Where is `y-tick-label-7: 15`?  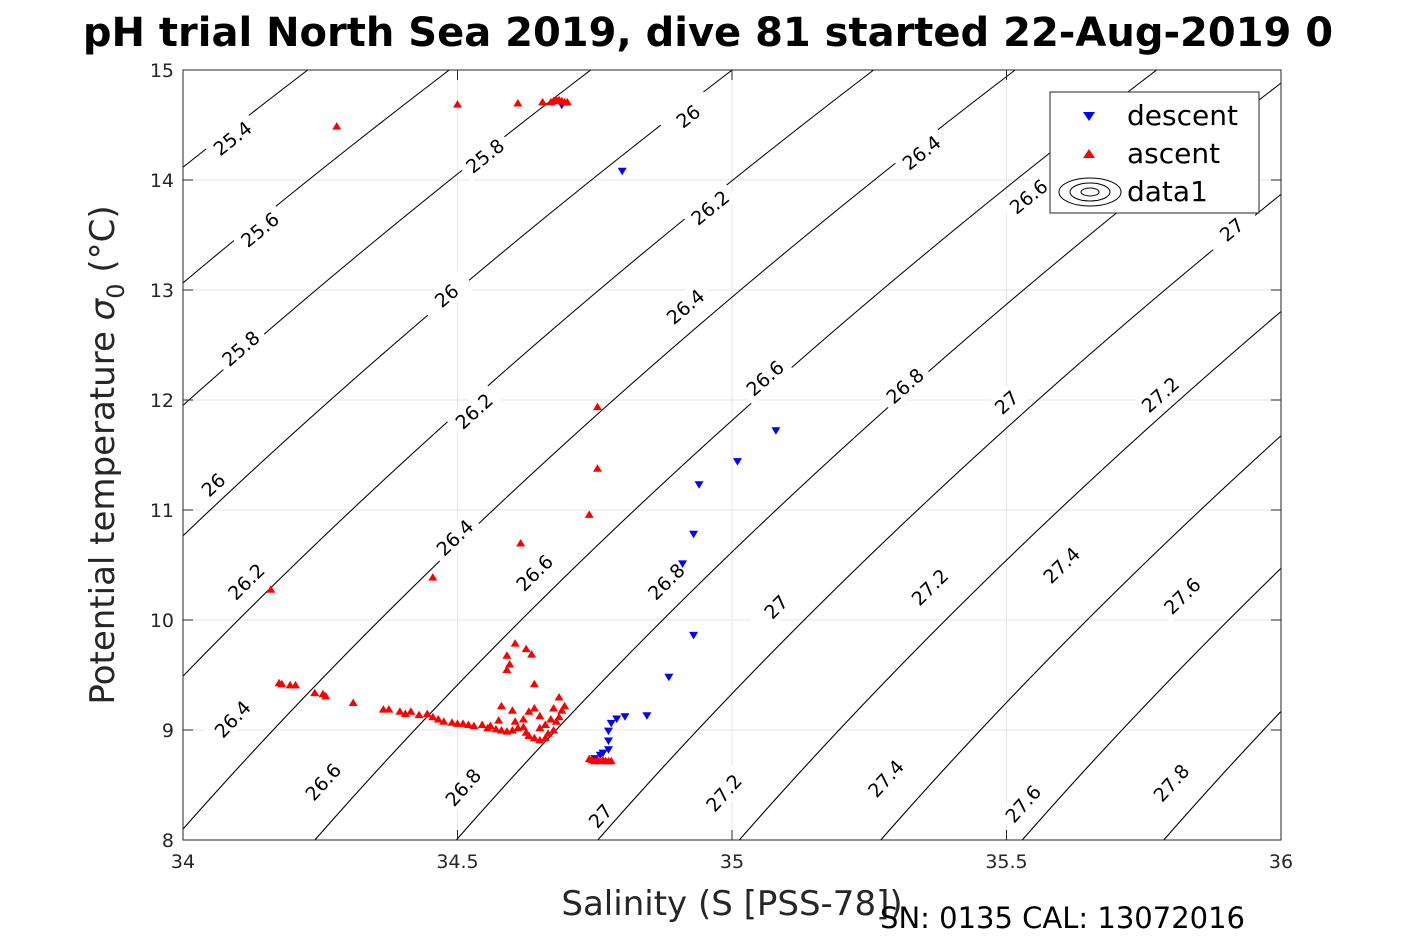 y-tick-label-7: 15 is located at coordinates (162, 71).